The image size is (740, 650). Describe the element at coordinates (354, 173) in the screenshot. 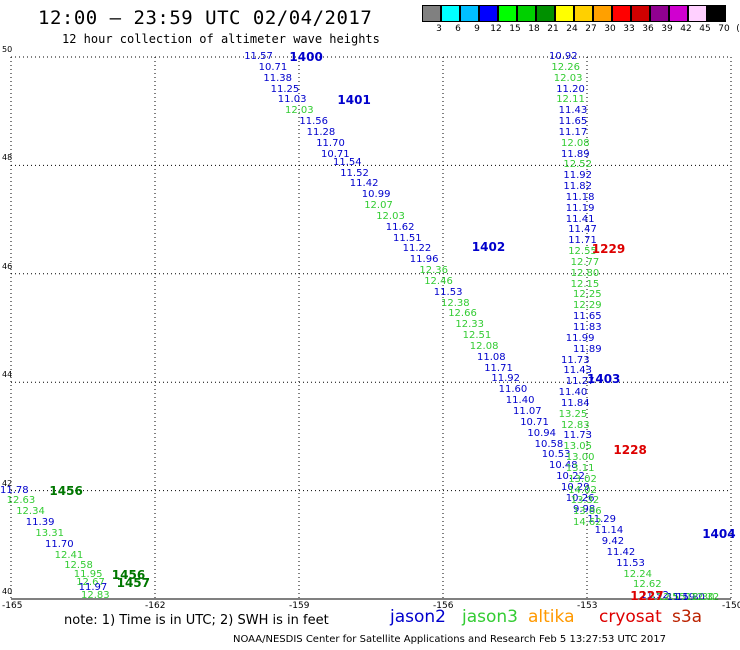

I see `swh-value: 11.52` at that location.